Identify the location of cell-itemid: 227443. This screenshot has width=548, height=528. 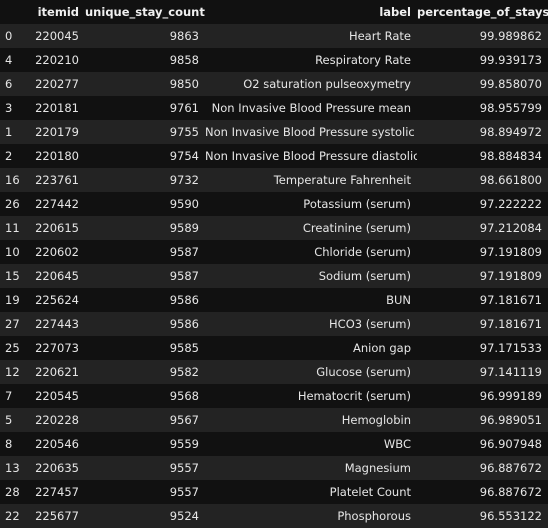
(57, 324).